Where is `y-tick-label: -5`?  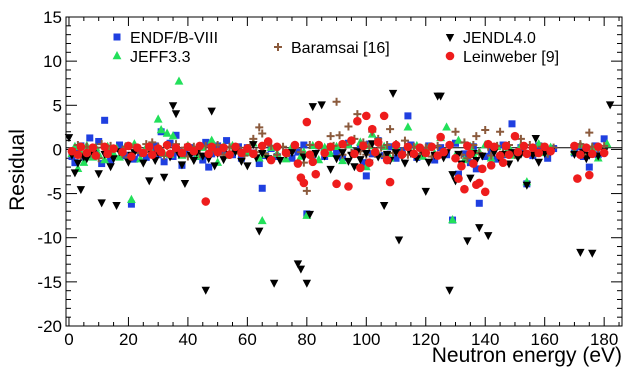 y-tick-label: -5 is located at coordinates (54, 194).